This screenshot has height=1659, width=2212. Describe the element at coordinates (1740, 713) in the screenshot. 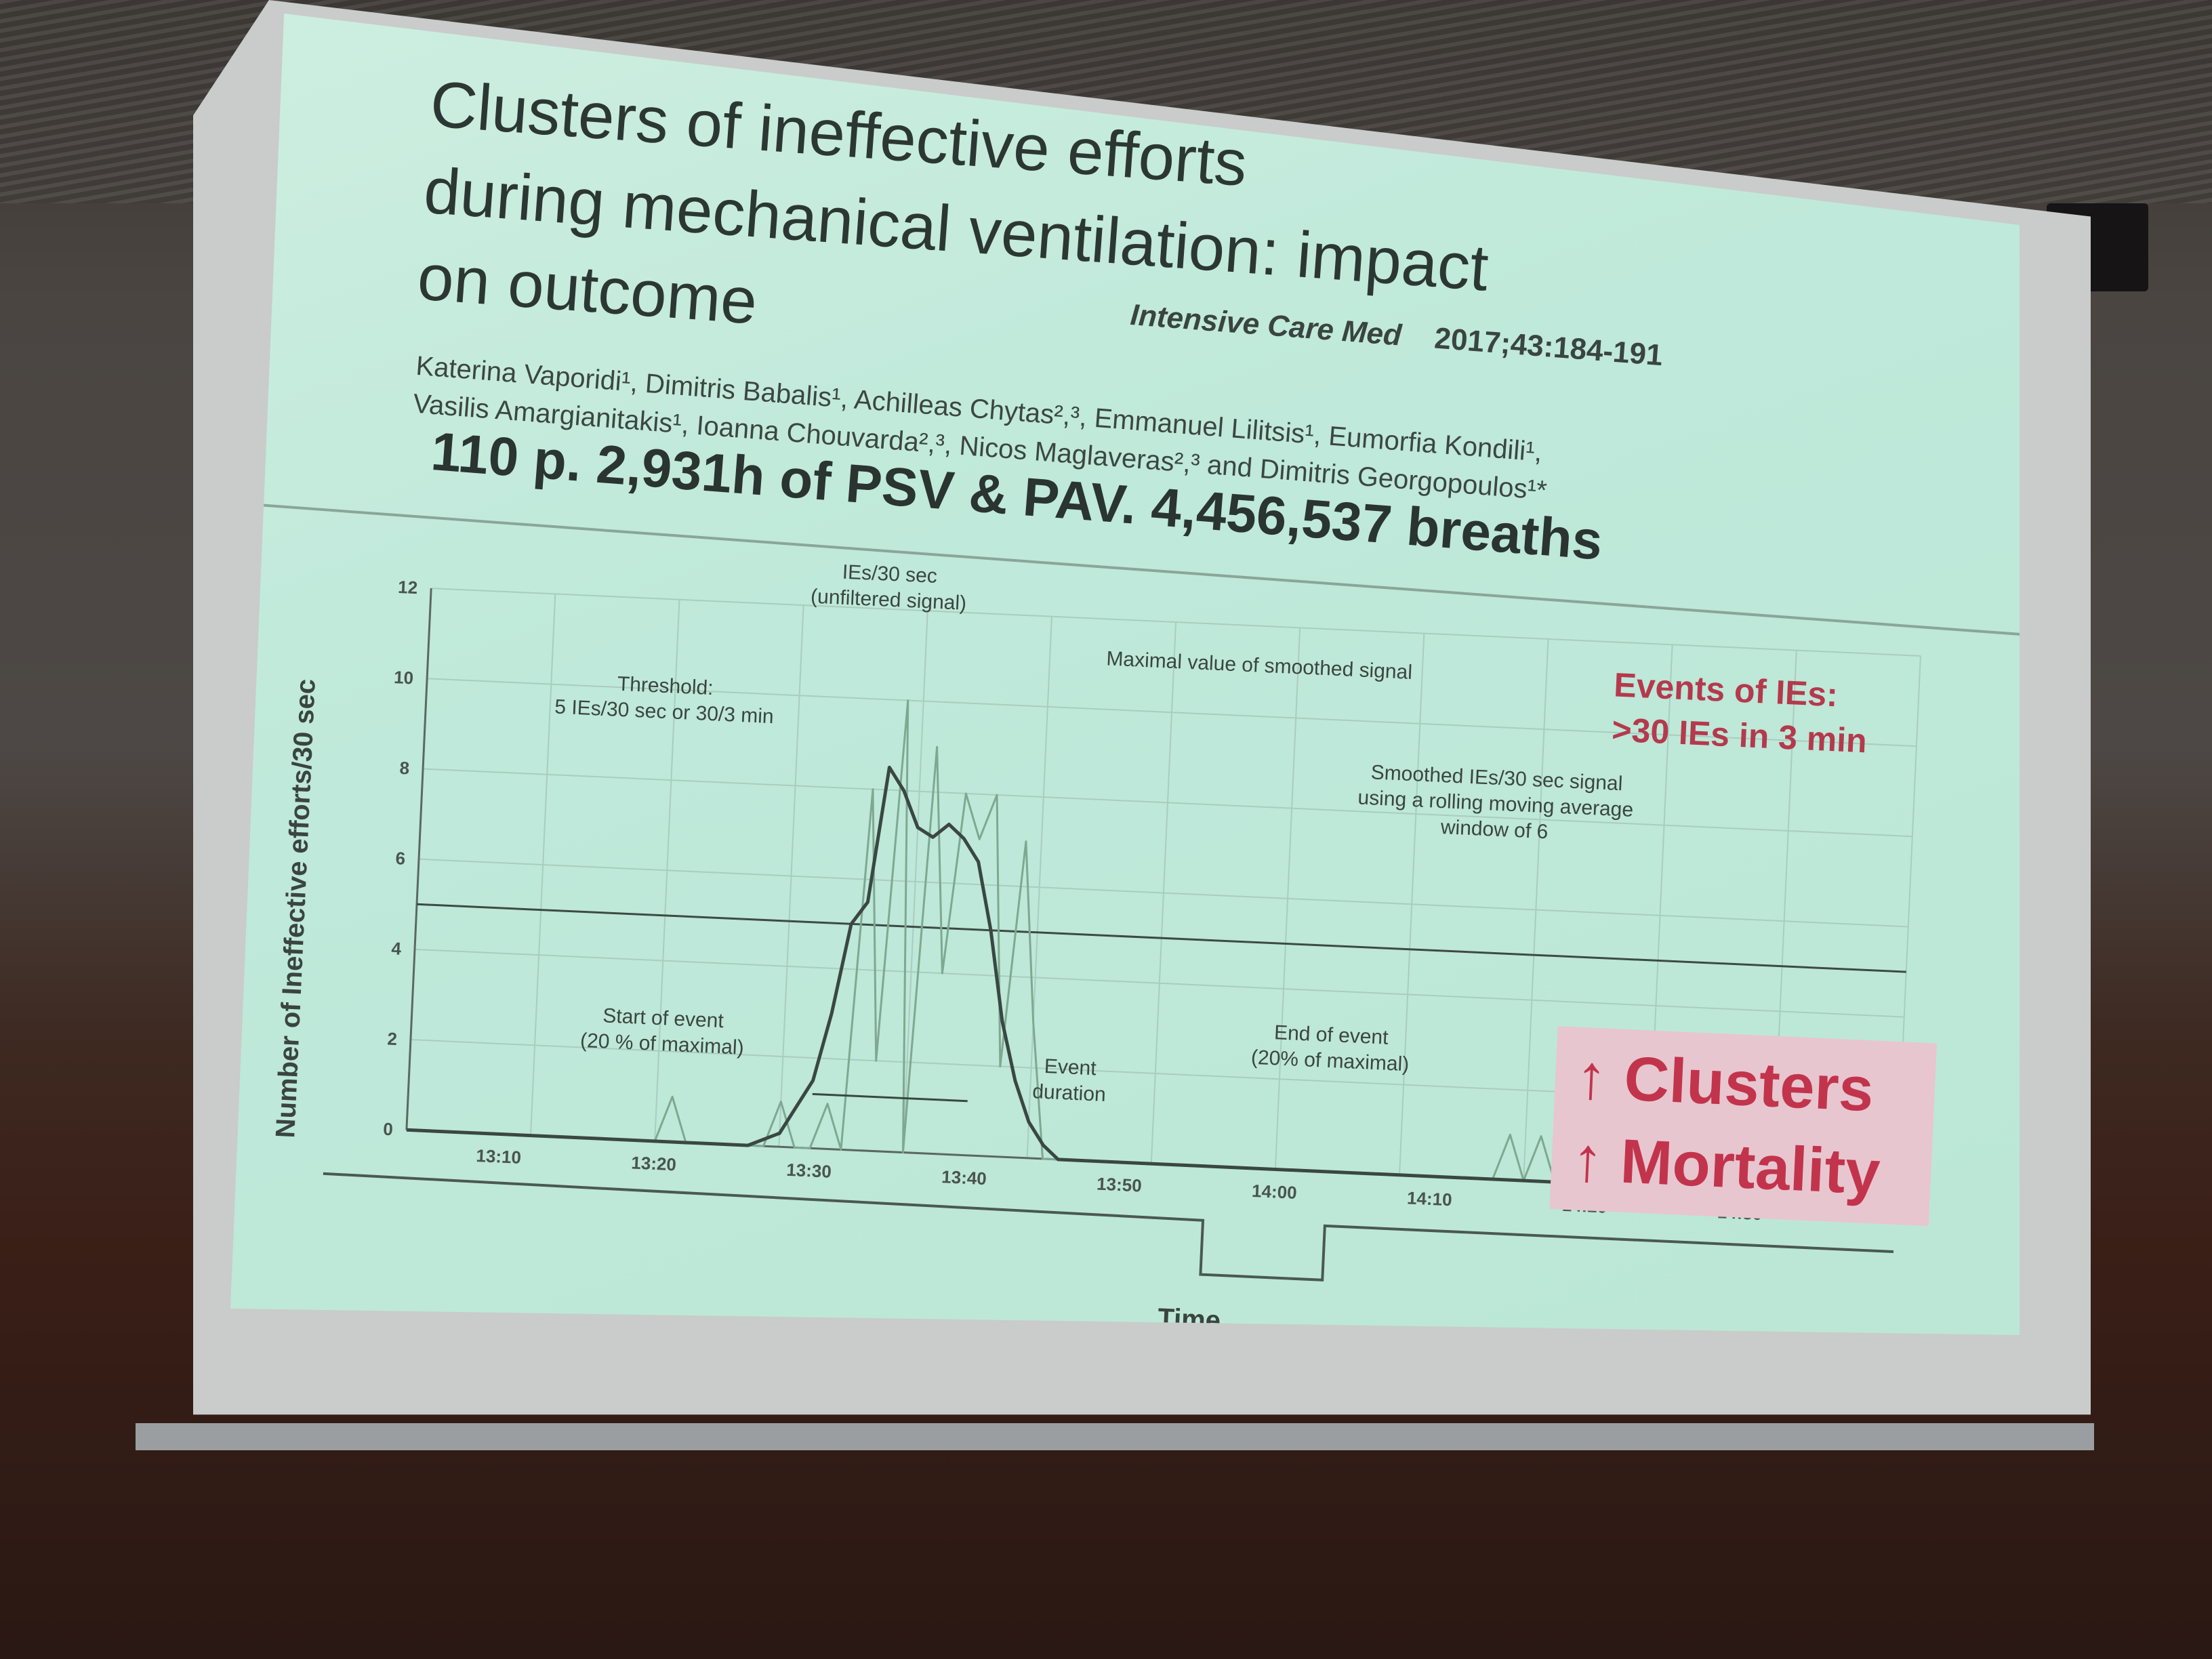

I see `events-of-ies-callout: Events of IEs: >30 IEs in 3 min` at that location.